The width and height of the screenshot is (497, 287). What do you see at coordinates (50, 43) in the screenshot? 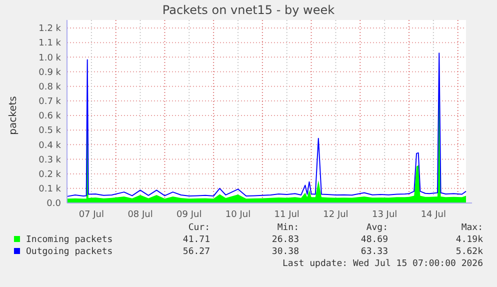
I see `y-tick-label: 1.1 k` at bounding box center [50, 43].